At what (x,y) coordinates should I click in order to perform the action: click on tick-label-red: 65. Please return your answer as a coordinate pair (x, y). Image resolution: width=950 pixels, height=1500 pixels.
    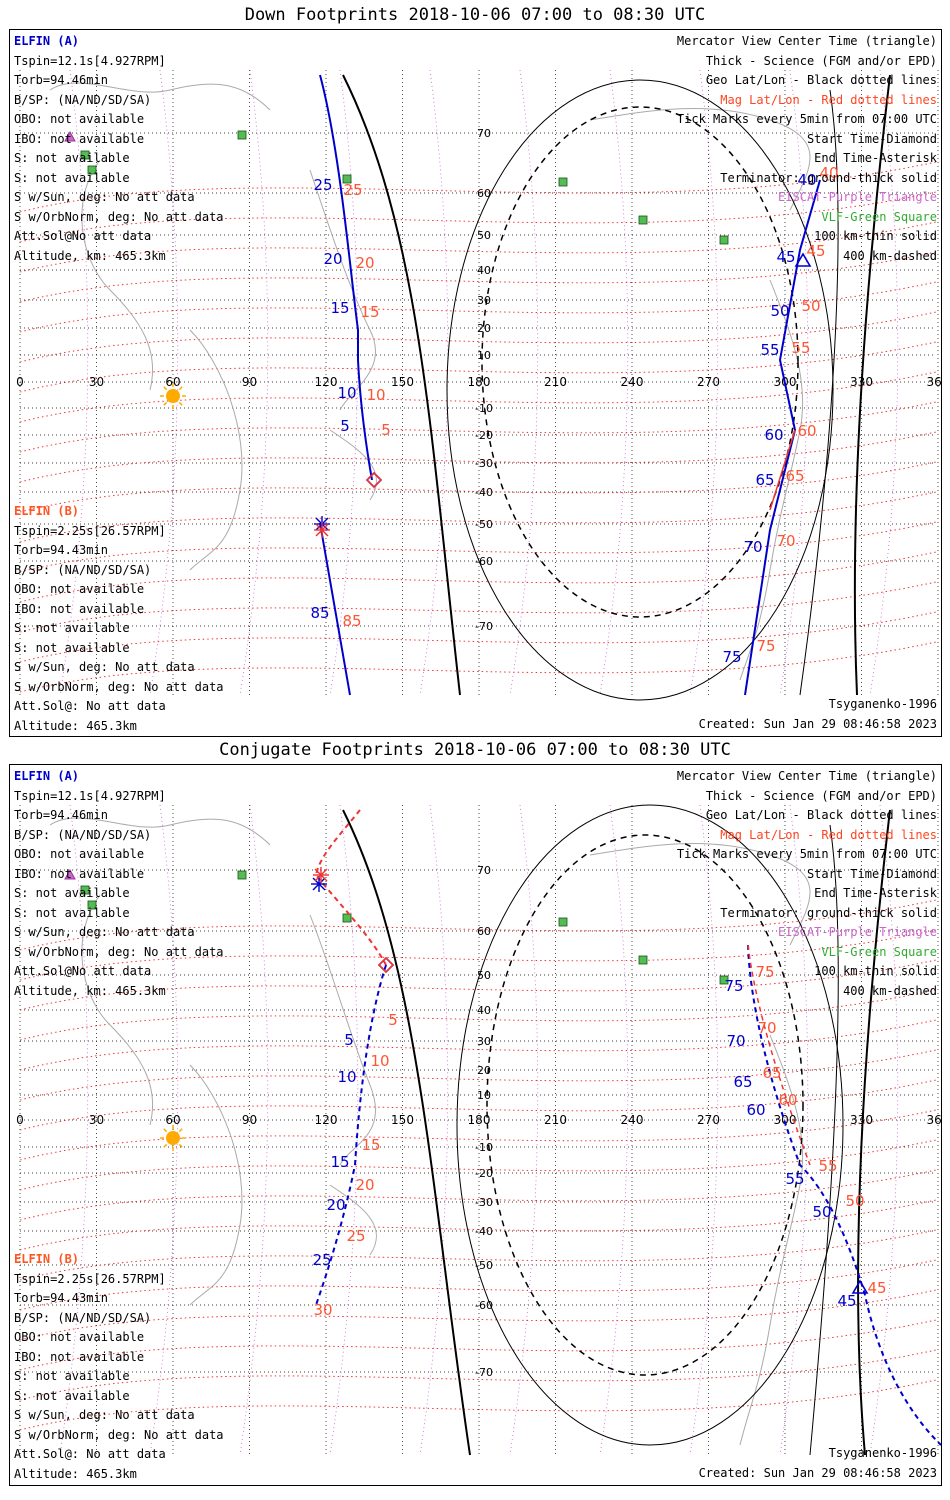
    Looking at the image, I should click on (771, 1073).